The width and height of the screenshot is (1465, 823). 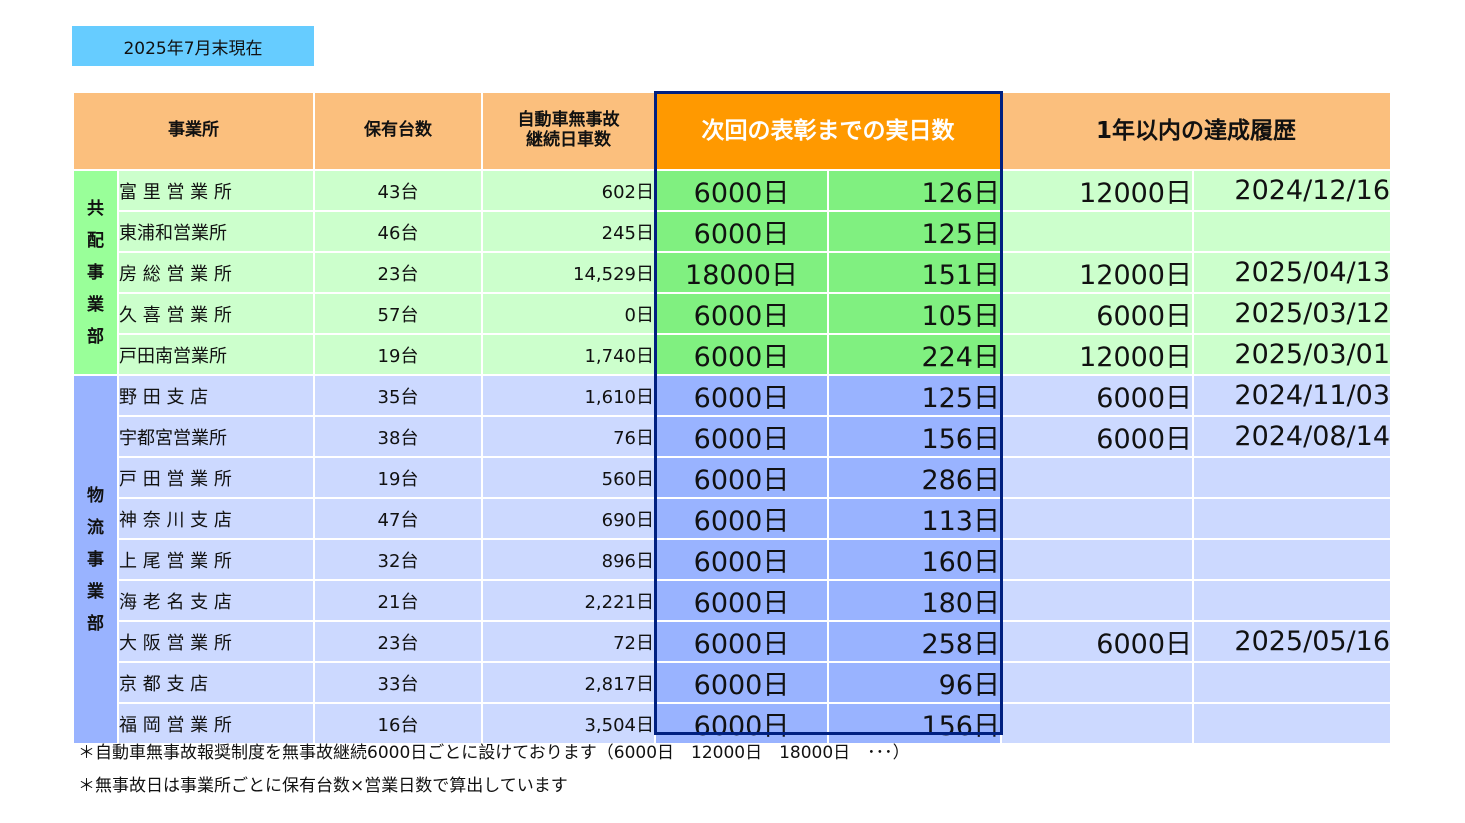 What do you see at coordinates (914, 477) in the screenshot?
I see `remaining-days-cell: 286日` at bounding box center [914, 477].